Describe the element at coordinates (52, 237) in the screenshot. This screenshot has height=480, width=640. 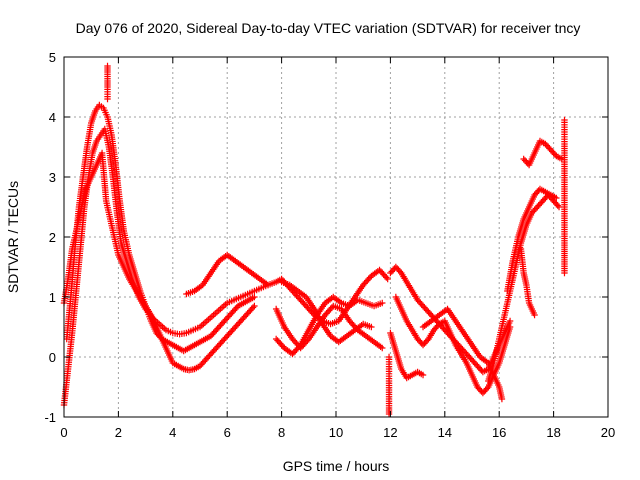
I see `y-tick-label: 2` at that location.